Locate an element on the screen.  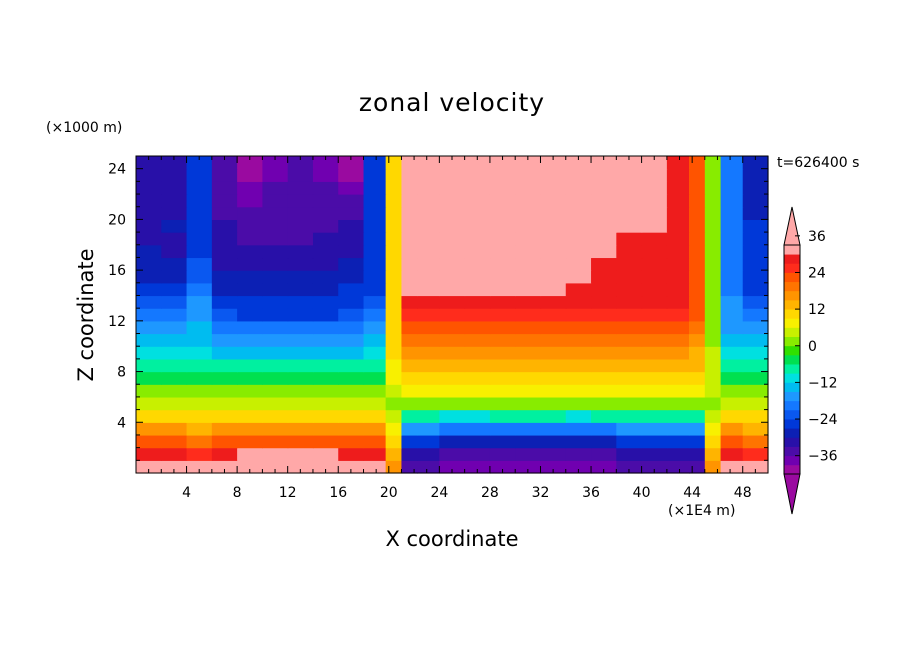
y-axis-unit: (×1000 m) is located at coordinates (84, 128).